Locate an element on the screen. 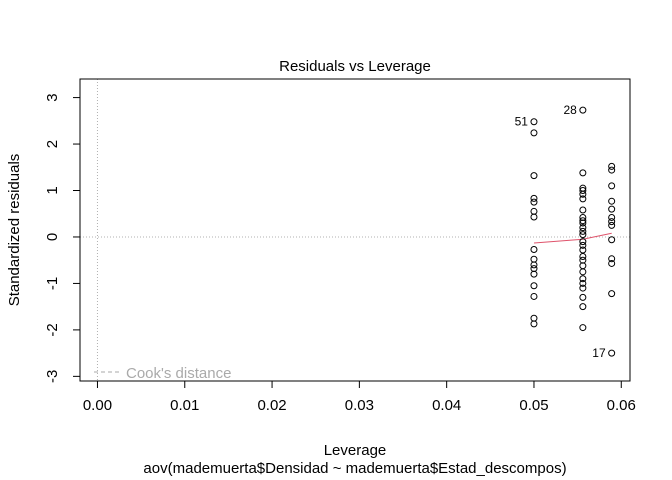  y-tick-label: 3 is located at coordinates (52, 97).